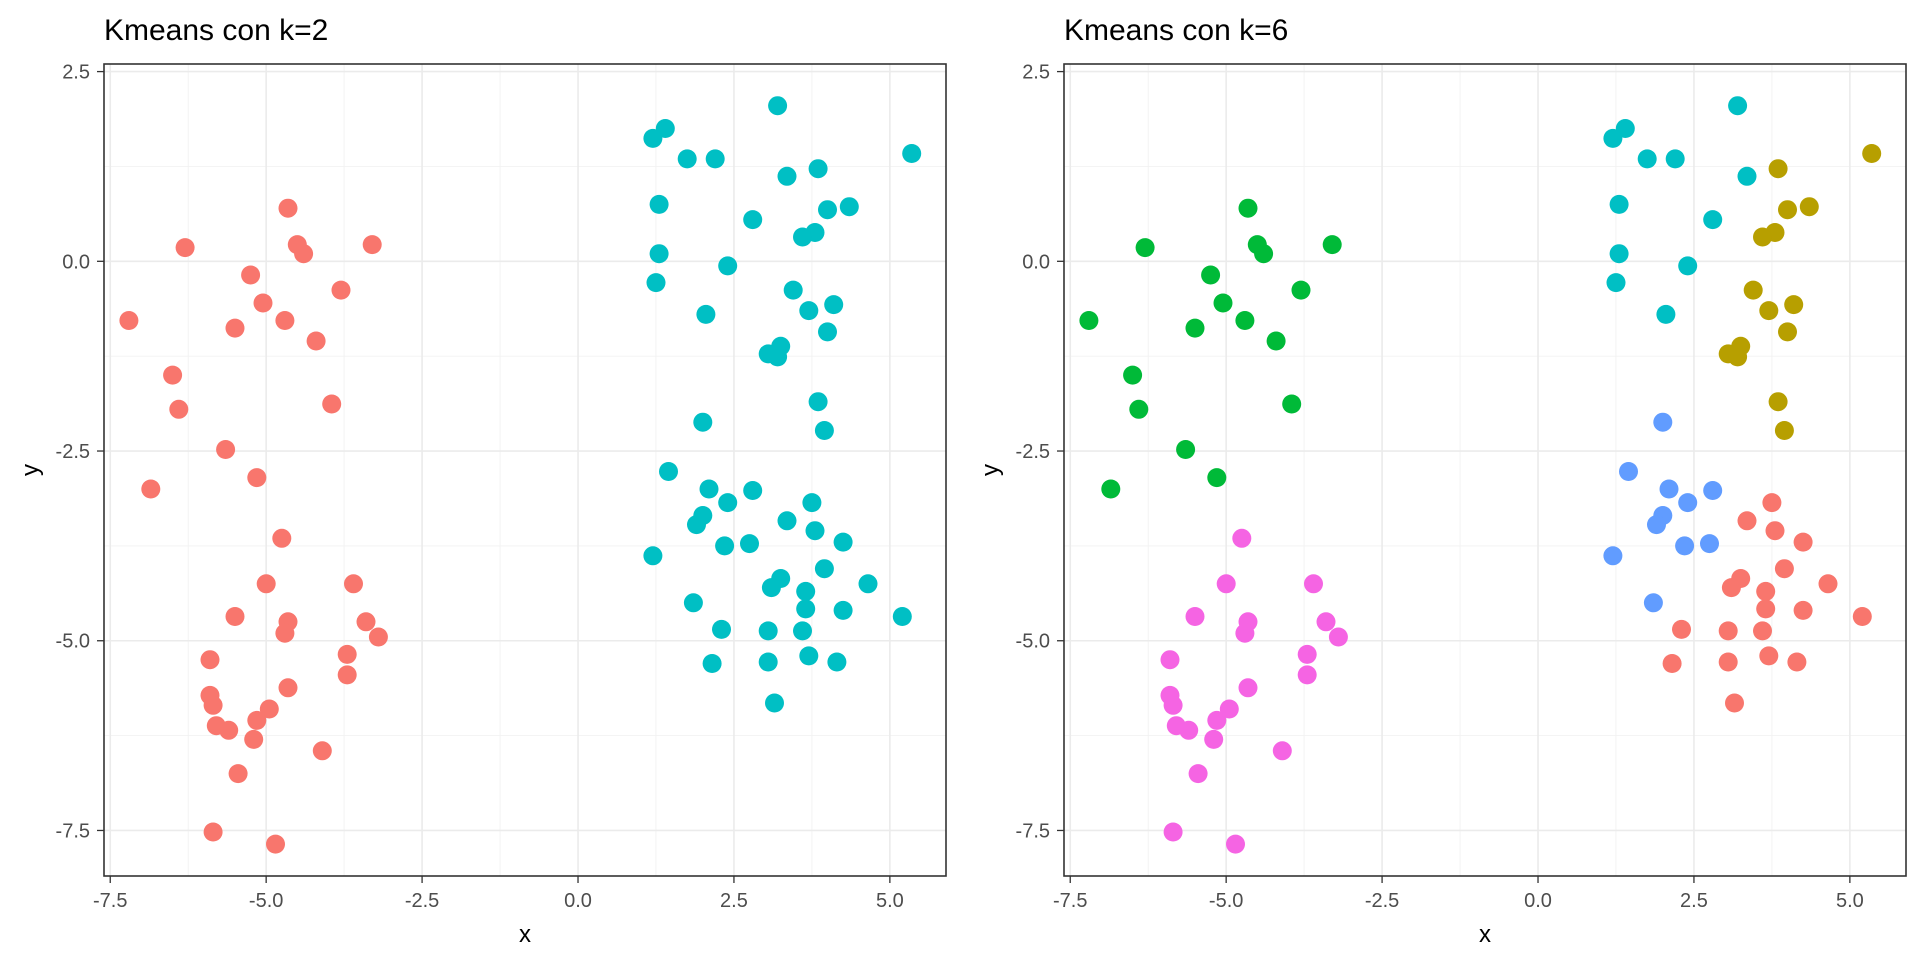  I want to click on y-axis: -7.5 -5.0 -2.5 0.0 2.5, so click(1040, 452).